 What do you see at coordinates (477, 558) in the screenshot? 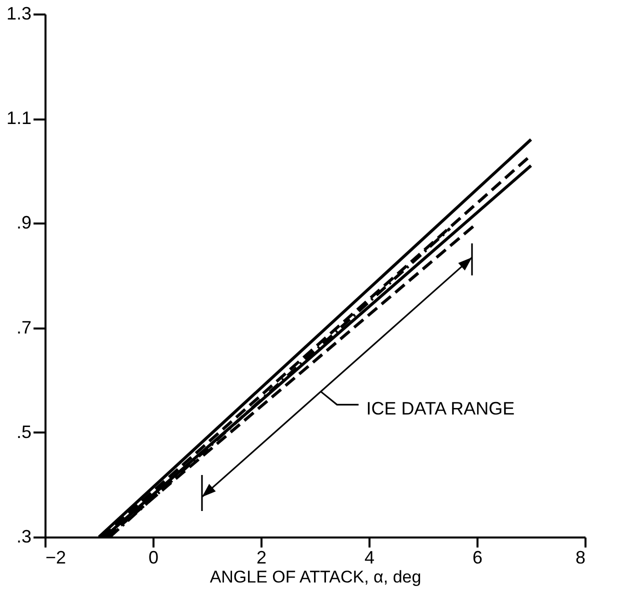
I see `x-tick-label: 6` at bounding box center [477, 558].